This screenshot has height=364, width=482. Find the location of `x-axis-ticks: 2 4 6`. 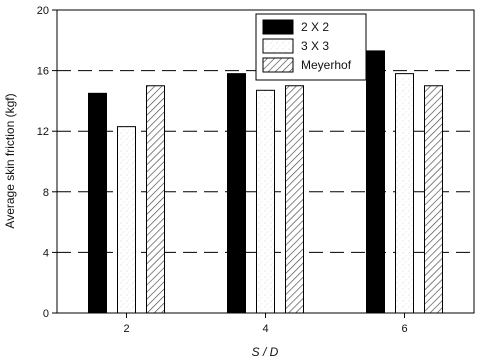

x-axis-ticks: 2 4 6 is located at coordinates (265, 324).